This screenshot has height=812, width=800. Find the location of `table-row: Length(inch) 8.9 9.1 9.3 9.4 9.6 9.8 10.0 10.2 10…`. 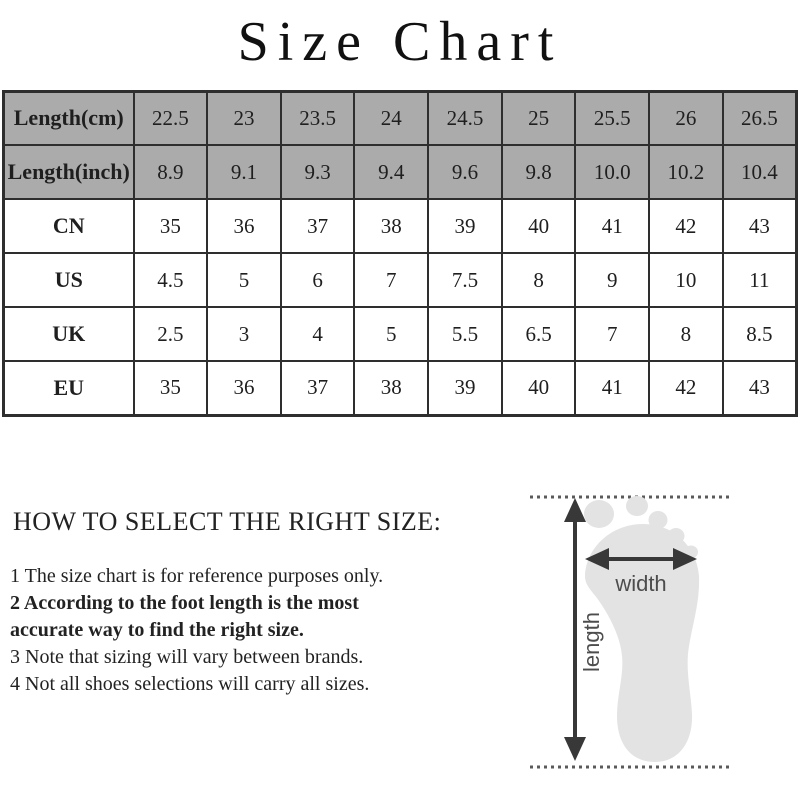

table-row: Length(inch) 8.9 9.1 9.3 9.4 9.6 9.8 10.0 10.2 10… is located at coordinates (400, 172).